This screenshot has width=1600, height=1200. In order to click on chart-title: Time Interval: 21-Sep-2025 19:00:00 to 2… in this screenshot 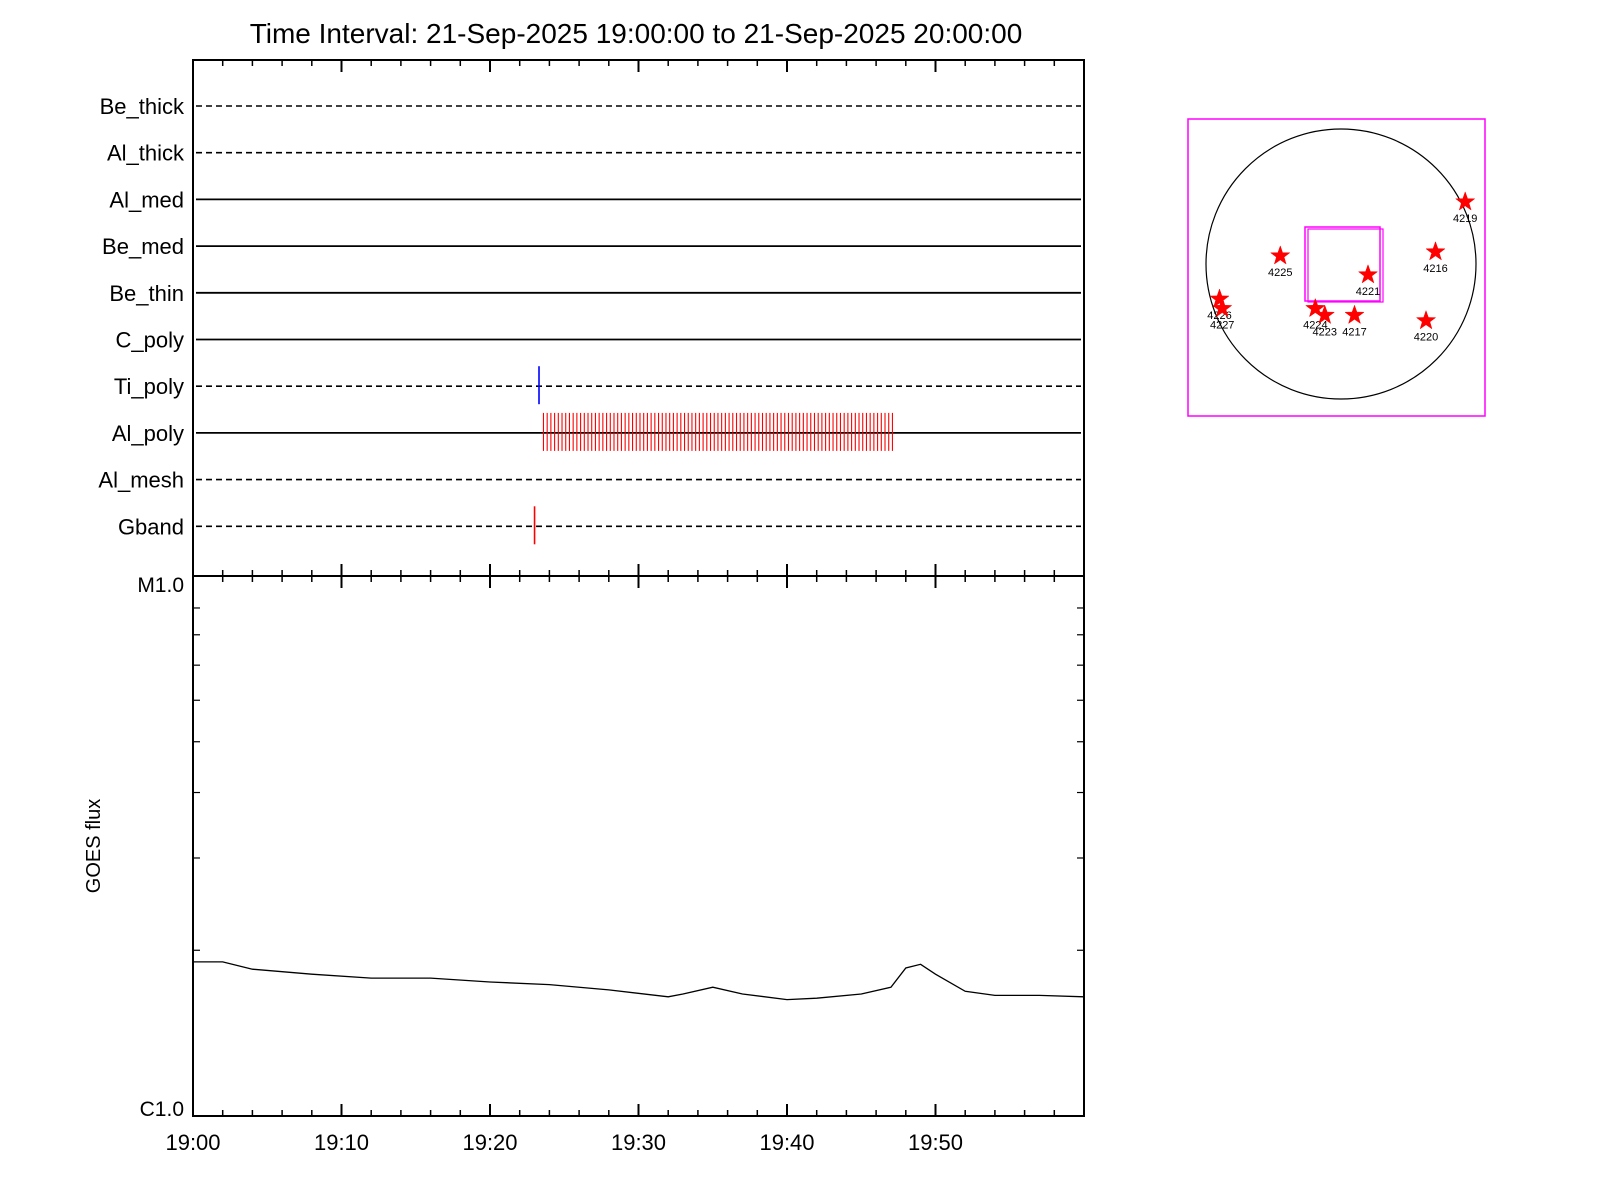, I will do `click(636, 33)`.